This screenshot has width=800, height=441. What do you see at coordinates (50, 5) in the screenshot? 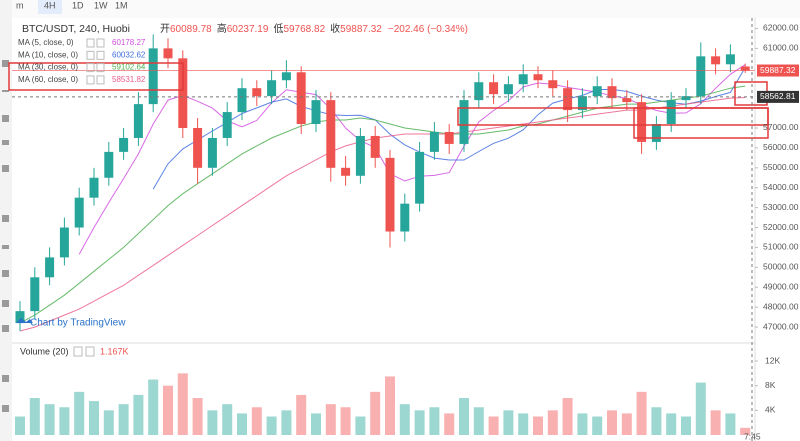
I see `interval-button: 4H` at bounding box center [50, 5].